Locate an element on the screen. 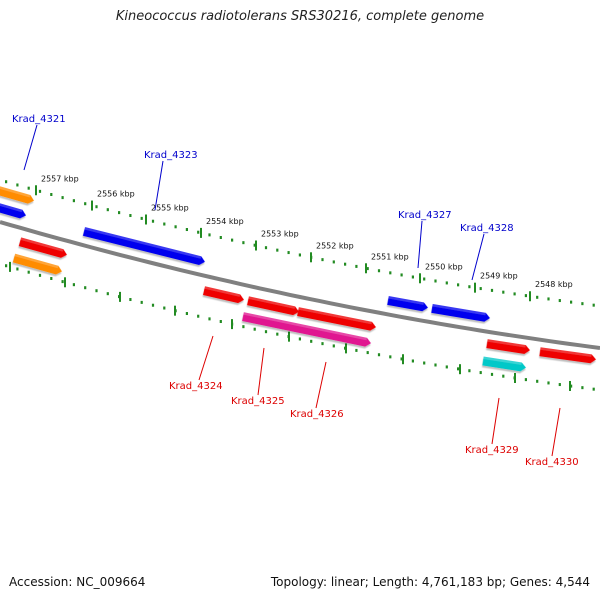  scale-label: 2551 kbp is located at coordinates (390, 256).